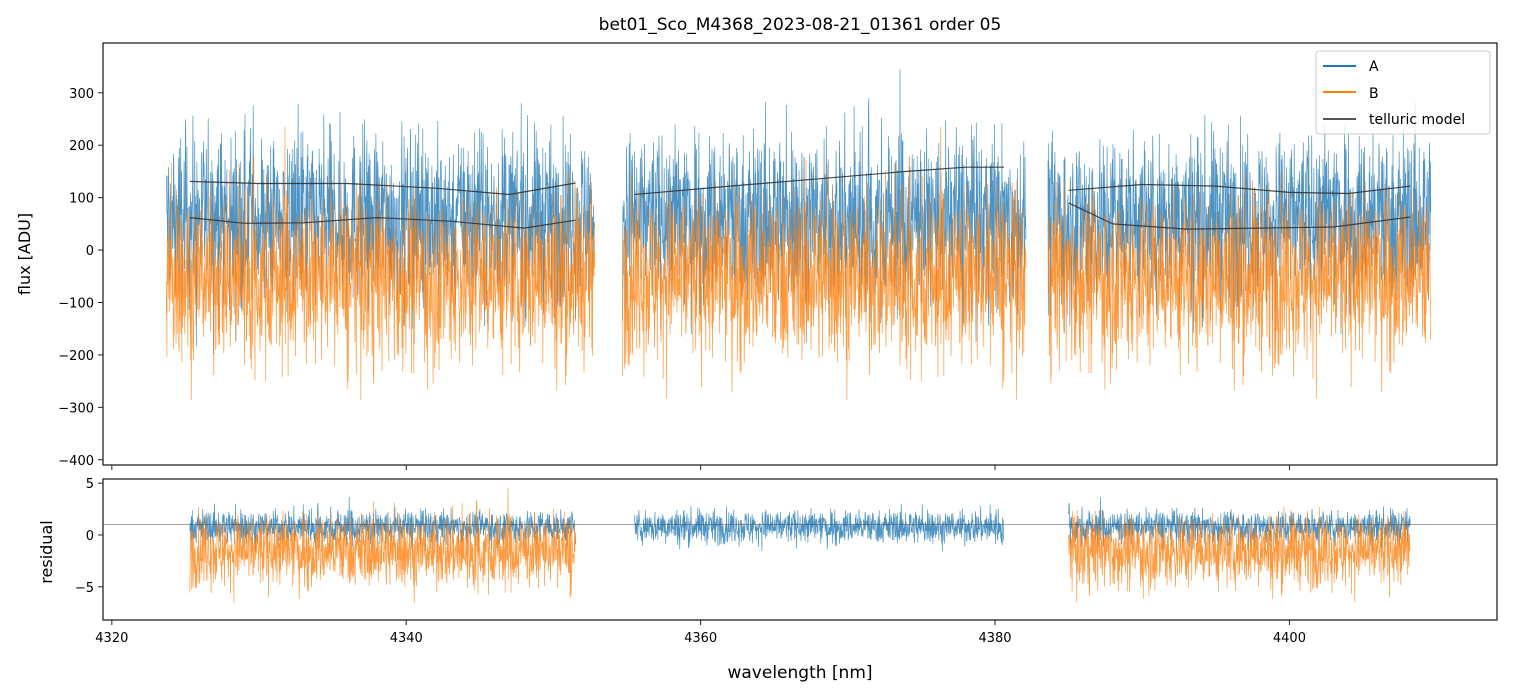  Describe the element at coordinates (1289, 638) in the screenshot. I see `x-tick-label: 4400` at that location.